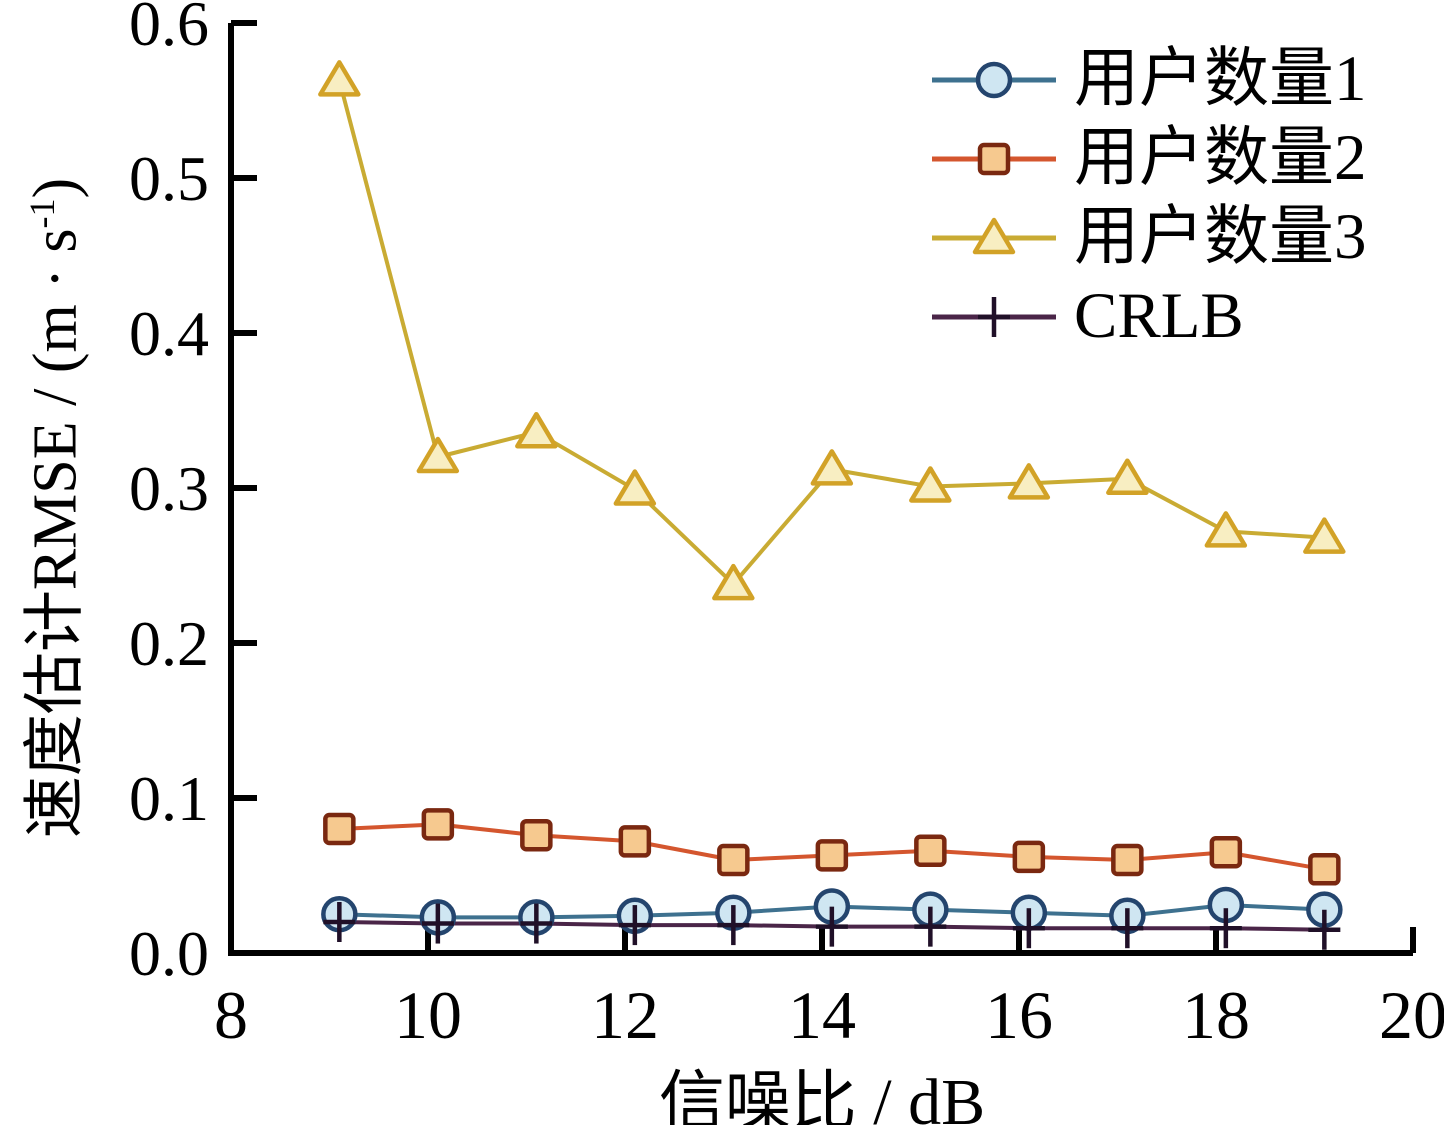 The width and height of the screenshot is (1444, 1125). What do you see at coordinates (1019, 1015) in the screenshot?
I see `x-tick-label: 16` at bounding box center [1019, 1015].